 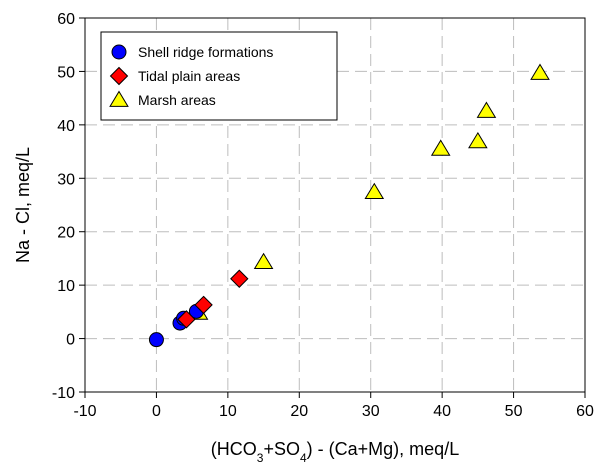 I want to click on y-tick-label: 20, so click(x=66, y=233).